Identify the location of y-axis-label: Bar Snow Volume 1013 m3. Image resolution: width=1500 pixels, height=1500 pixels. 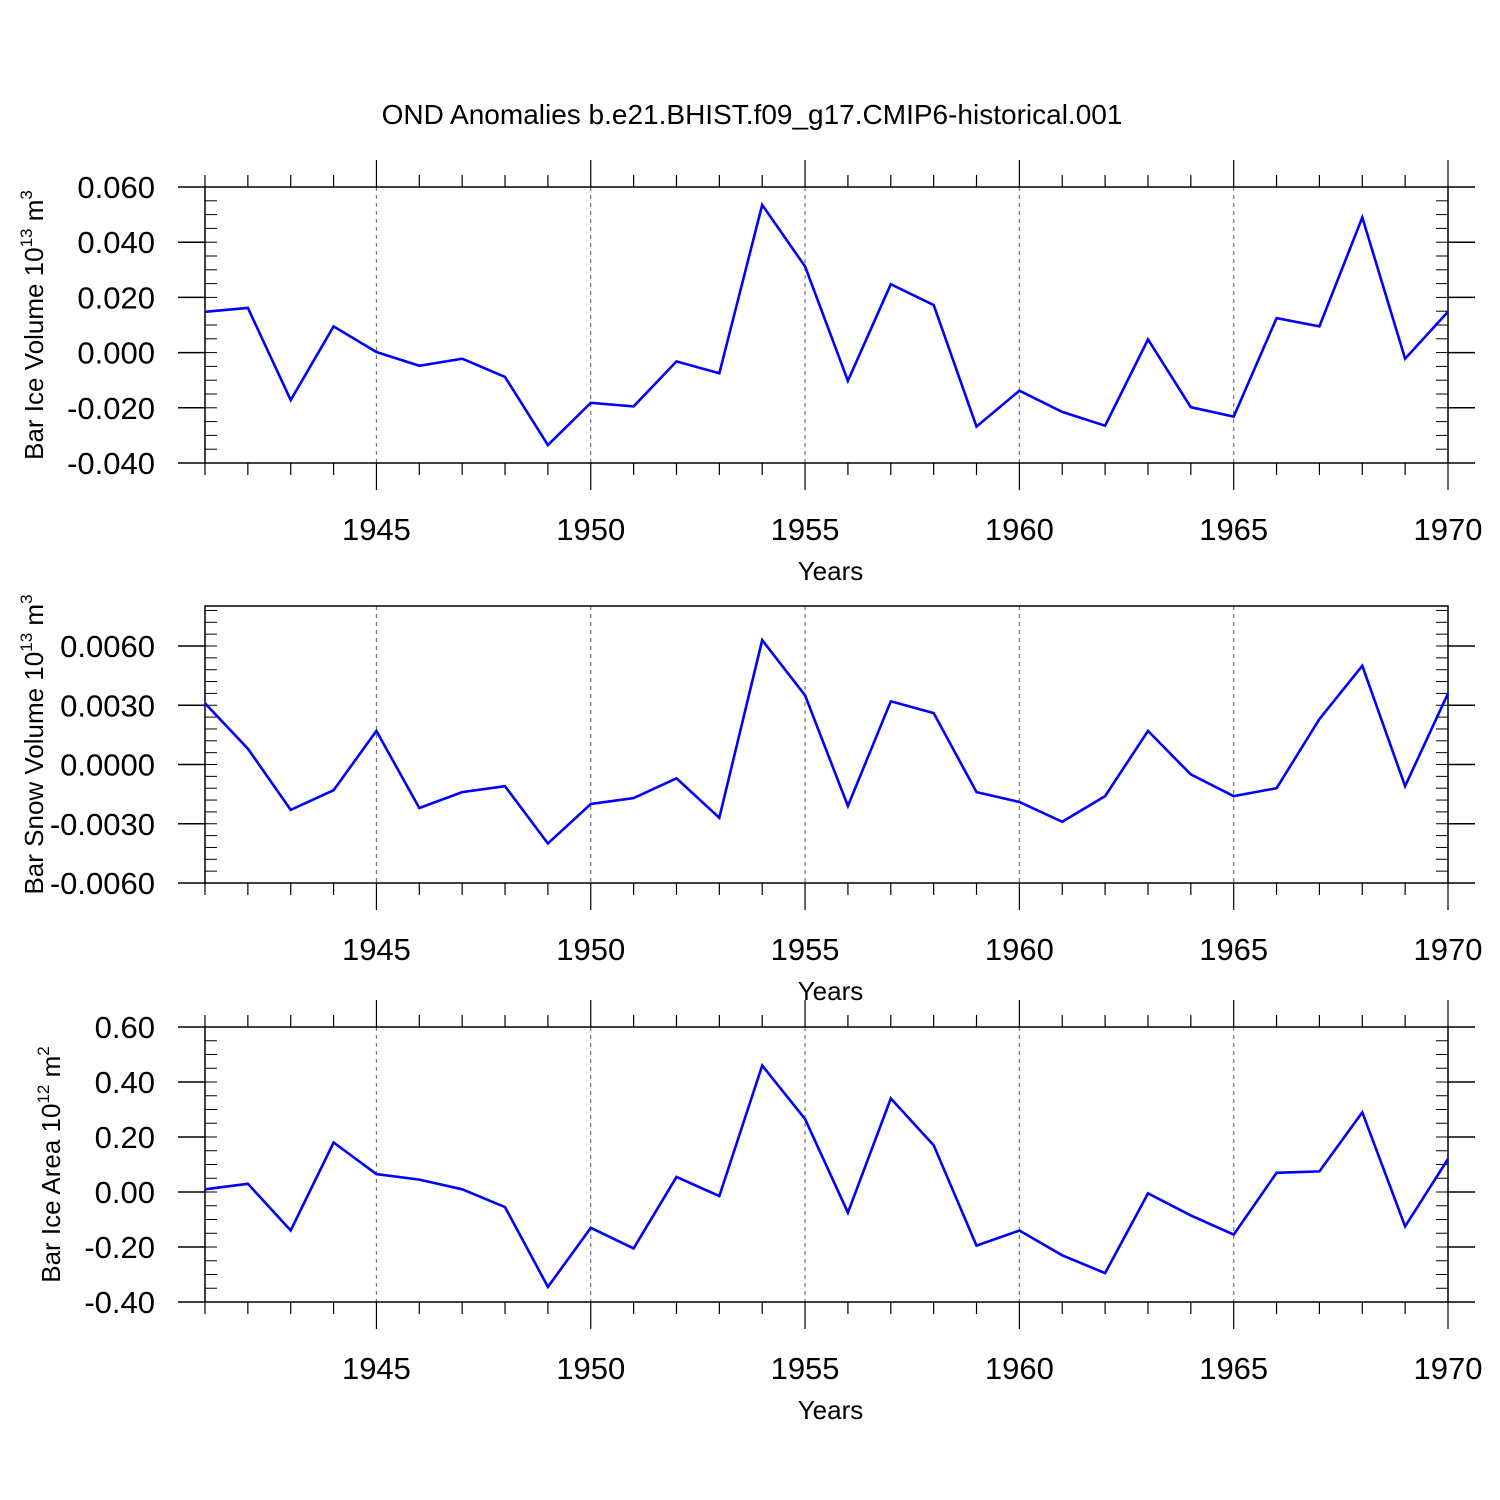
(33, 744).